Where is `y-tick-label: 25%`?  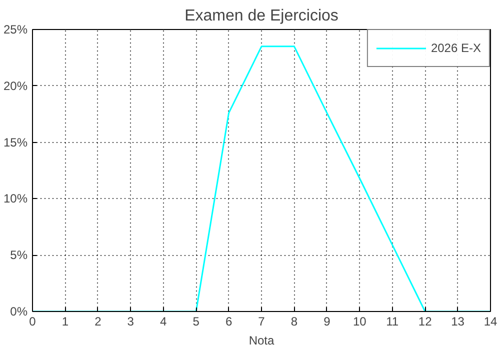
y-tick-label: 25% is located at coordinates (15, 29).